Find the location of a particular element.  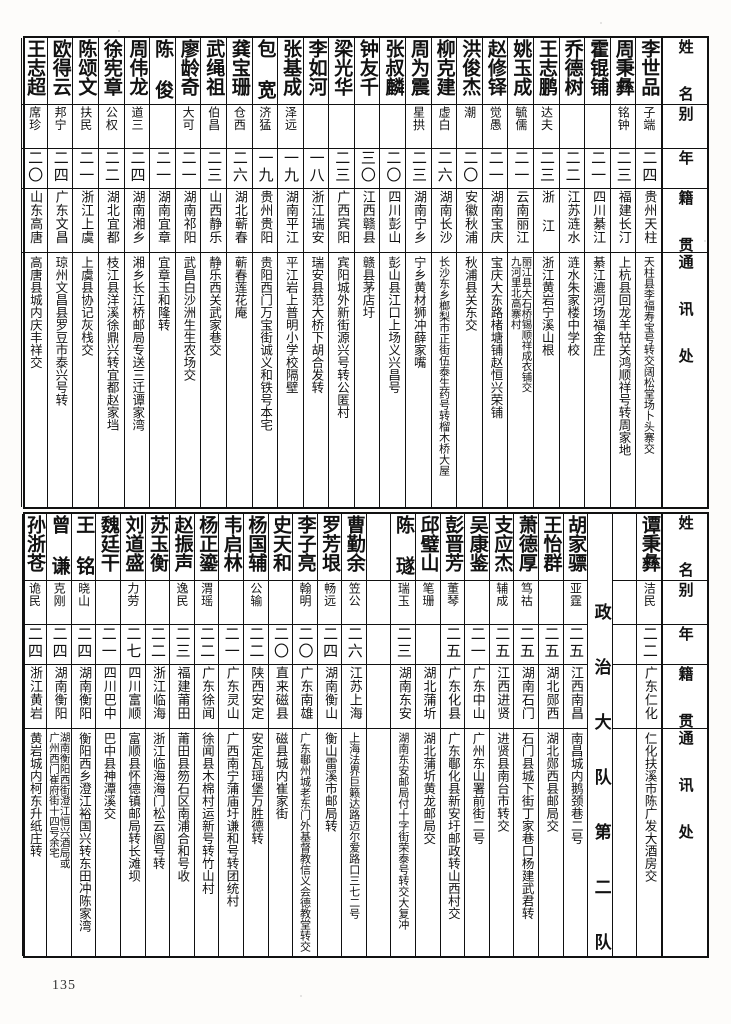

entry-native-place: 云南丽江 is located at coordinates (521, 220).